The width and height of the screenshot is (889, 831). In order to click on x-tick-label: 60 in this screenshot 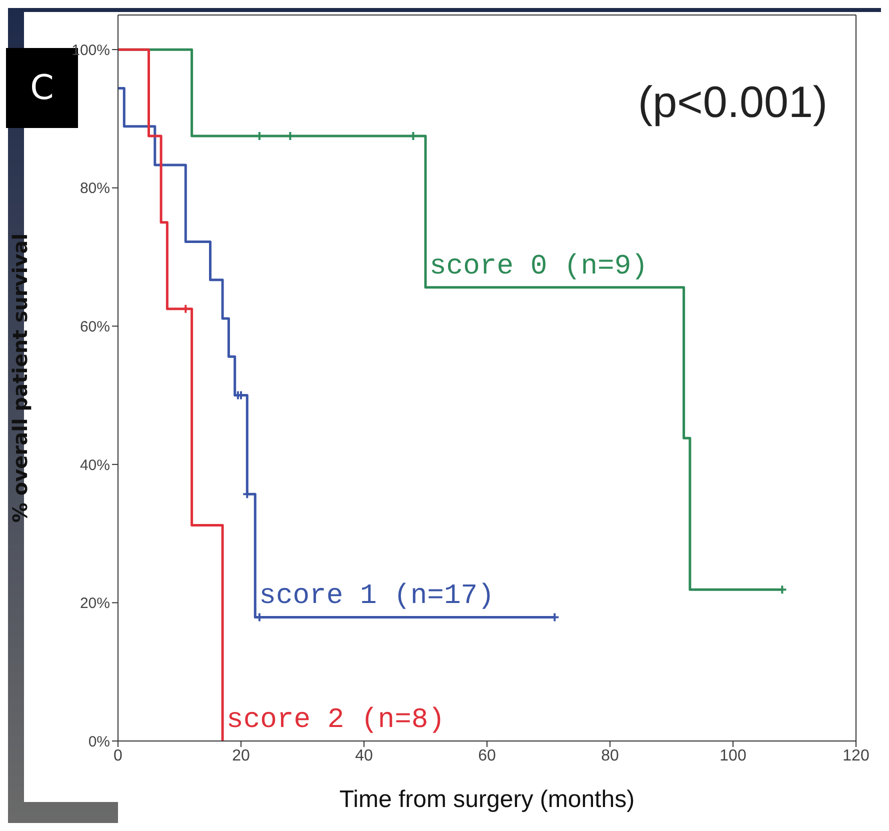, I will do `click(487, 755)`.